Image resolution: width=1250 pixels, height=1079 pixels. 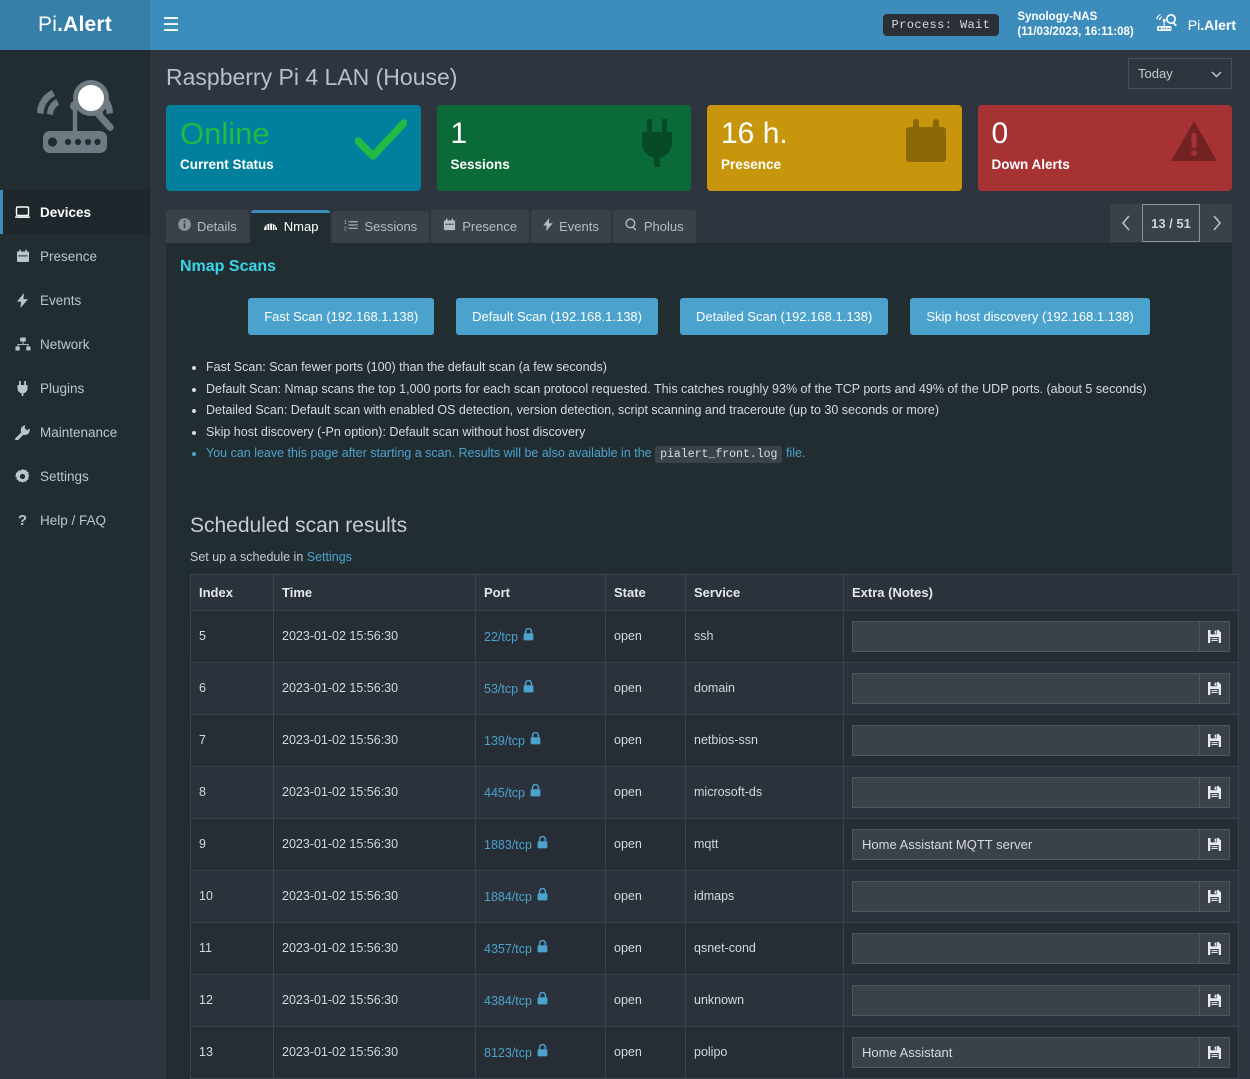 I want to click on chevron-right-icon, so click(x=1216, y=223).